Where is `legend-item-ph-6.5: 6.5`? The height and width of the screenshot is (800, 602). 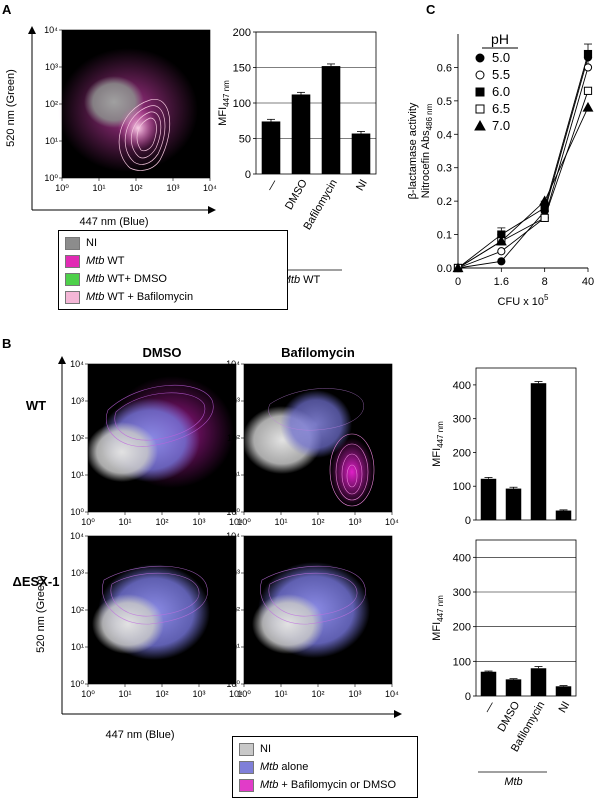 legend-item-ph-6.5: 6.5 is located at coordinates (501, 108).